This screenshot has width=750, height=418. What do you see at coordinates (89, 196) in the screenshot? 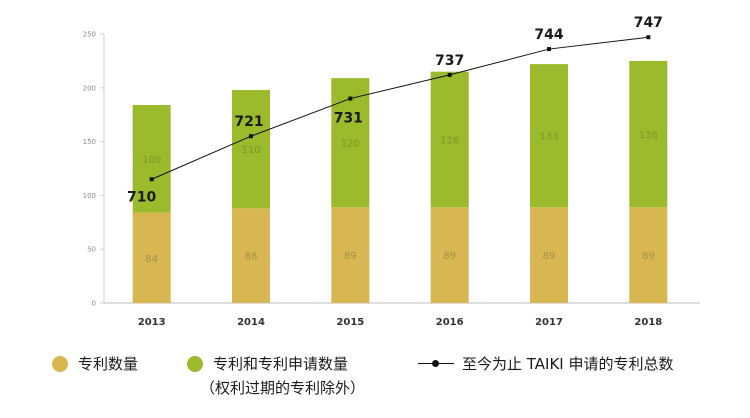
I see `y-tick-label: 100` at bounding box center [89, 196].